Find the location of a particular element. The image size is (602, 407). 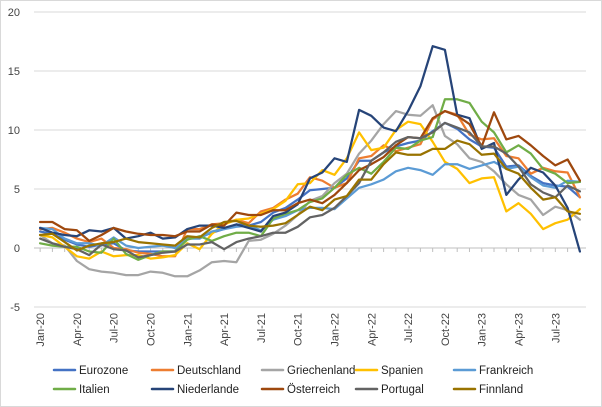

x-tick-label: Jul-22 is located at coordinates (409, 328).